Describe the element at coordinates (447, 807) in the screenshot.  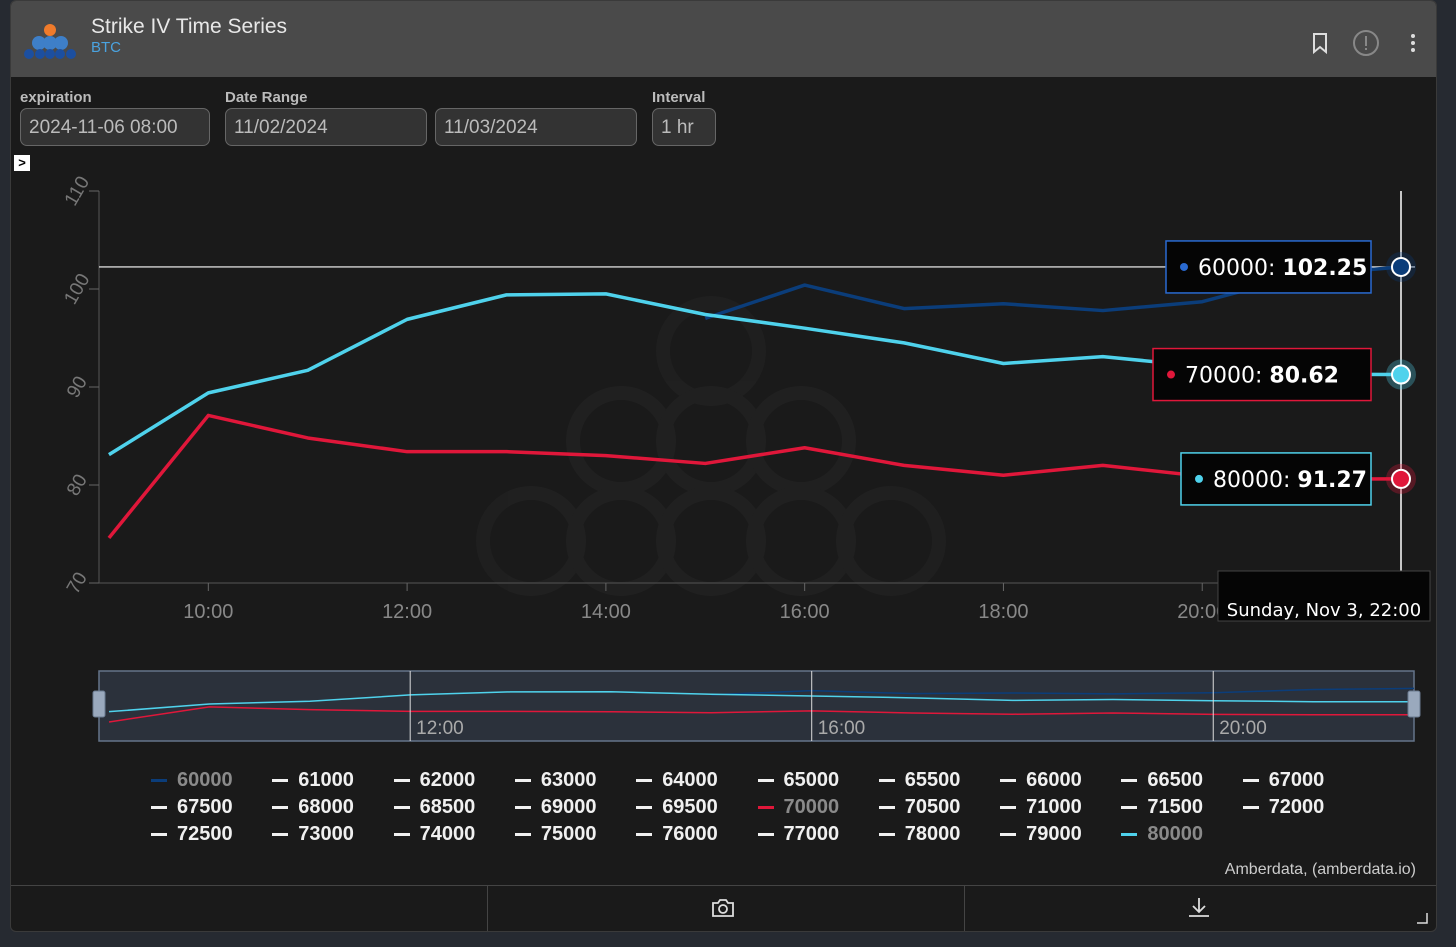
I see `legend-label: 68500` at that location.